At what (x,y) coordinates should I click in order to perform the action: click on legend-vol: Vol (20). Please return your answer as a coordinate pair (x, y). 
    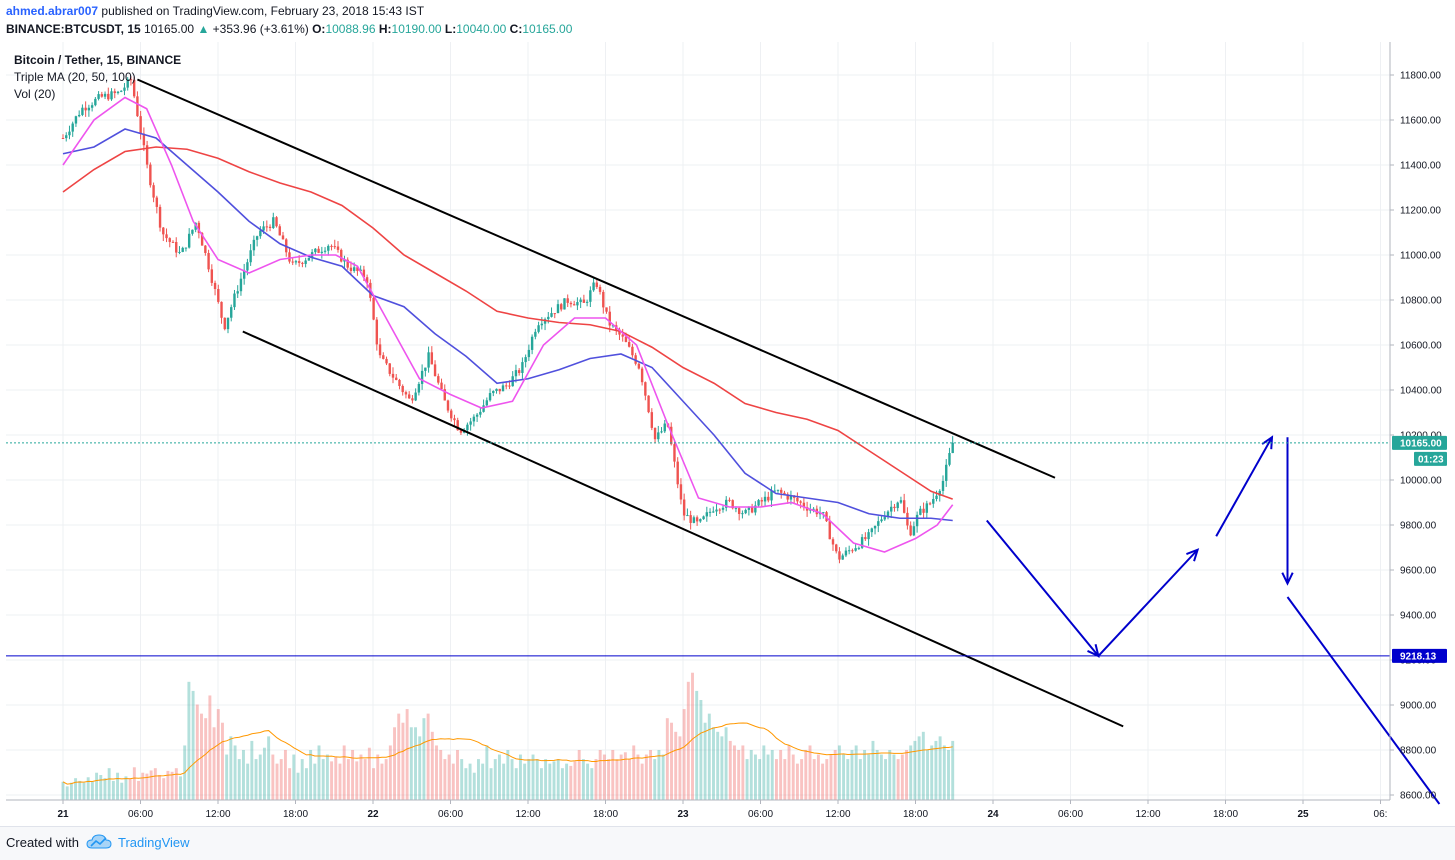
    Looking at the image, I should click on (34, 94).